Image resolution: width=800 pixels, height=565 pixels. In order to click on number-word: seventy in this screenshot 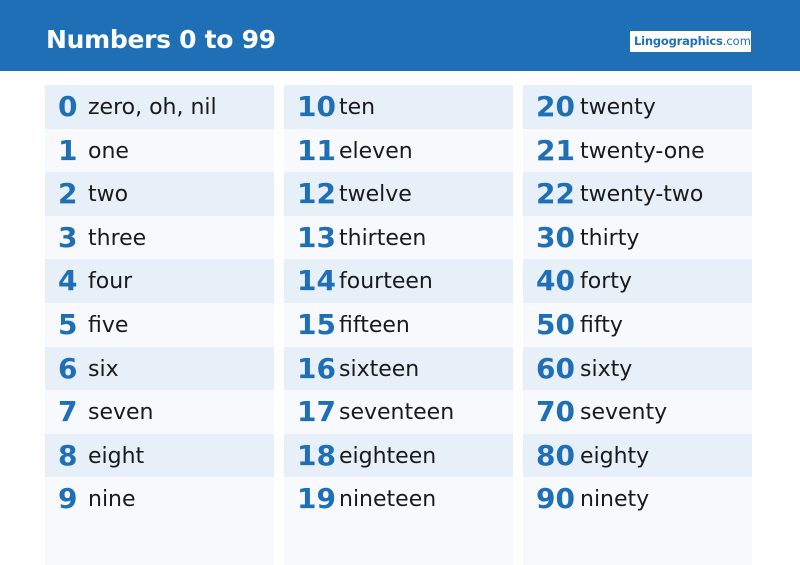, I will do `click(624, 413)`.